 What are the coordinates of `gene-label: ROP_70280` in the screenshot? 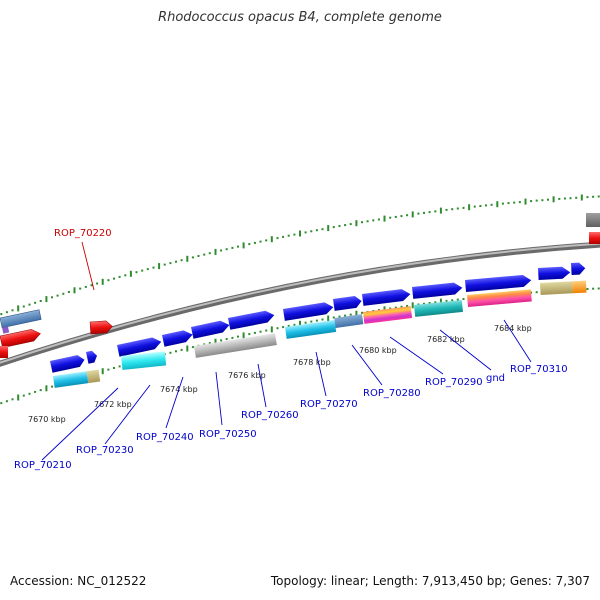 It's located at (392, 393).